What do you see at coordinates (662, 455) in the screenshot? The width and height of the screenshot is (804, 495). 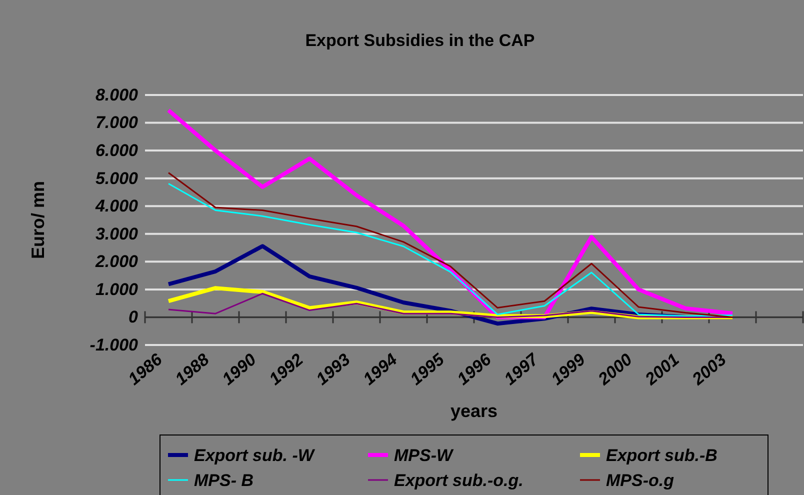 I see `legend-label: Export sub.-B` at bounding box center [662, 455].